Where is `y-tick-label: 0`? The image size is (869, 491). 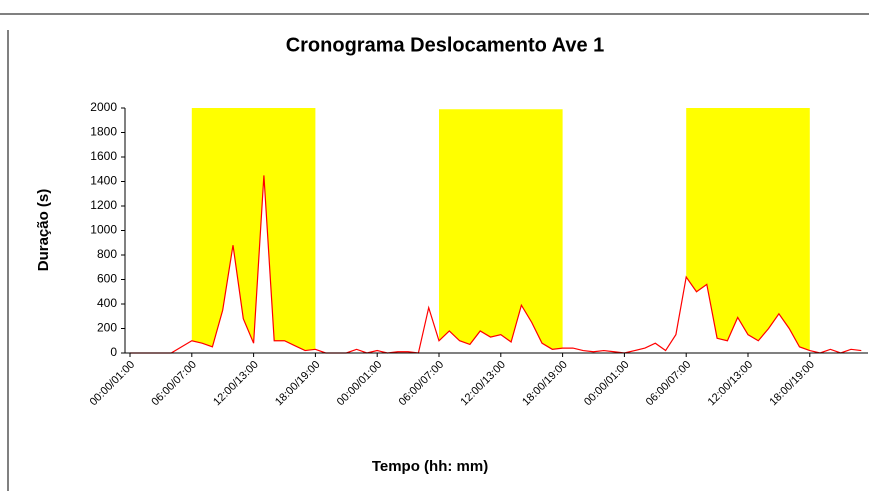
y-tick-label: 0 is located at coordinates (113, 352).